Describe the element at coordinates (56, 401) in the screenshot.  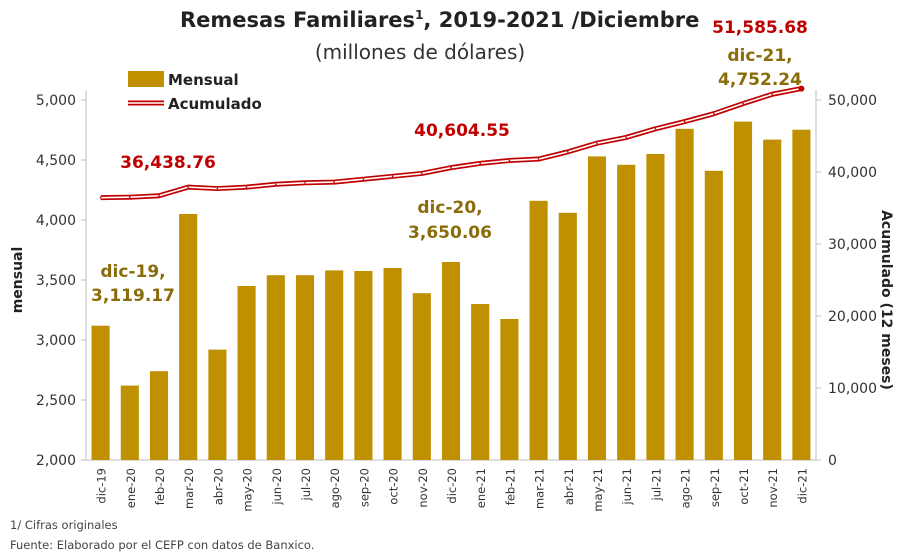
I see `left-tick-label: 2,500` at that location.